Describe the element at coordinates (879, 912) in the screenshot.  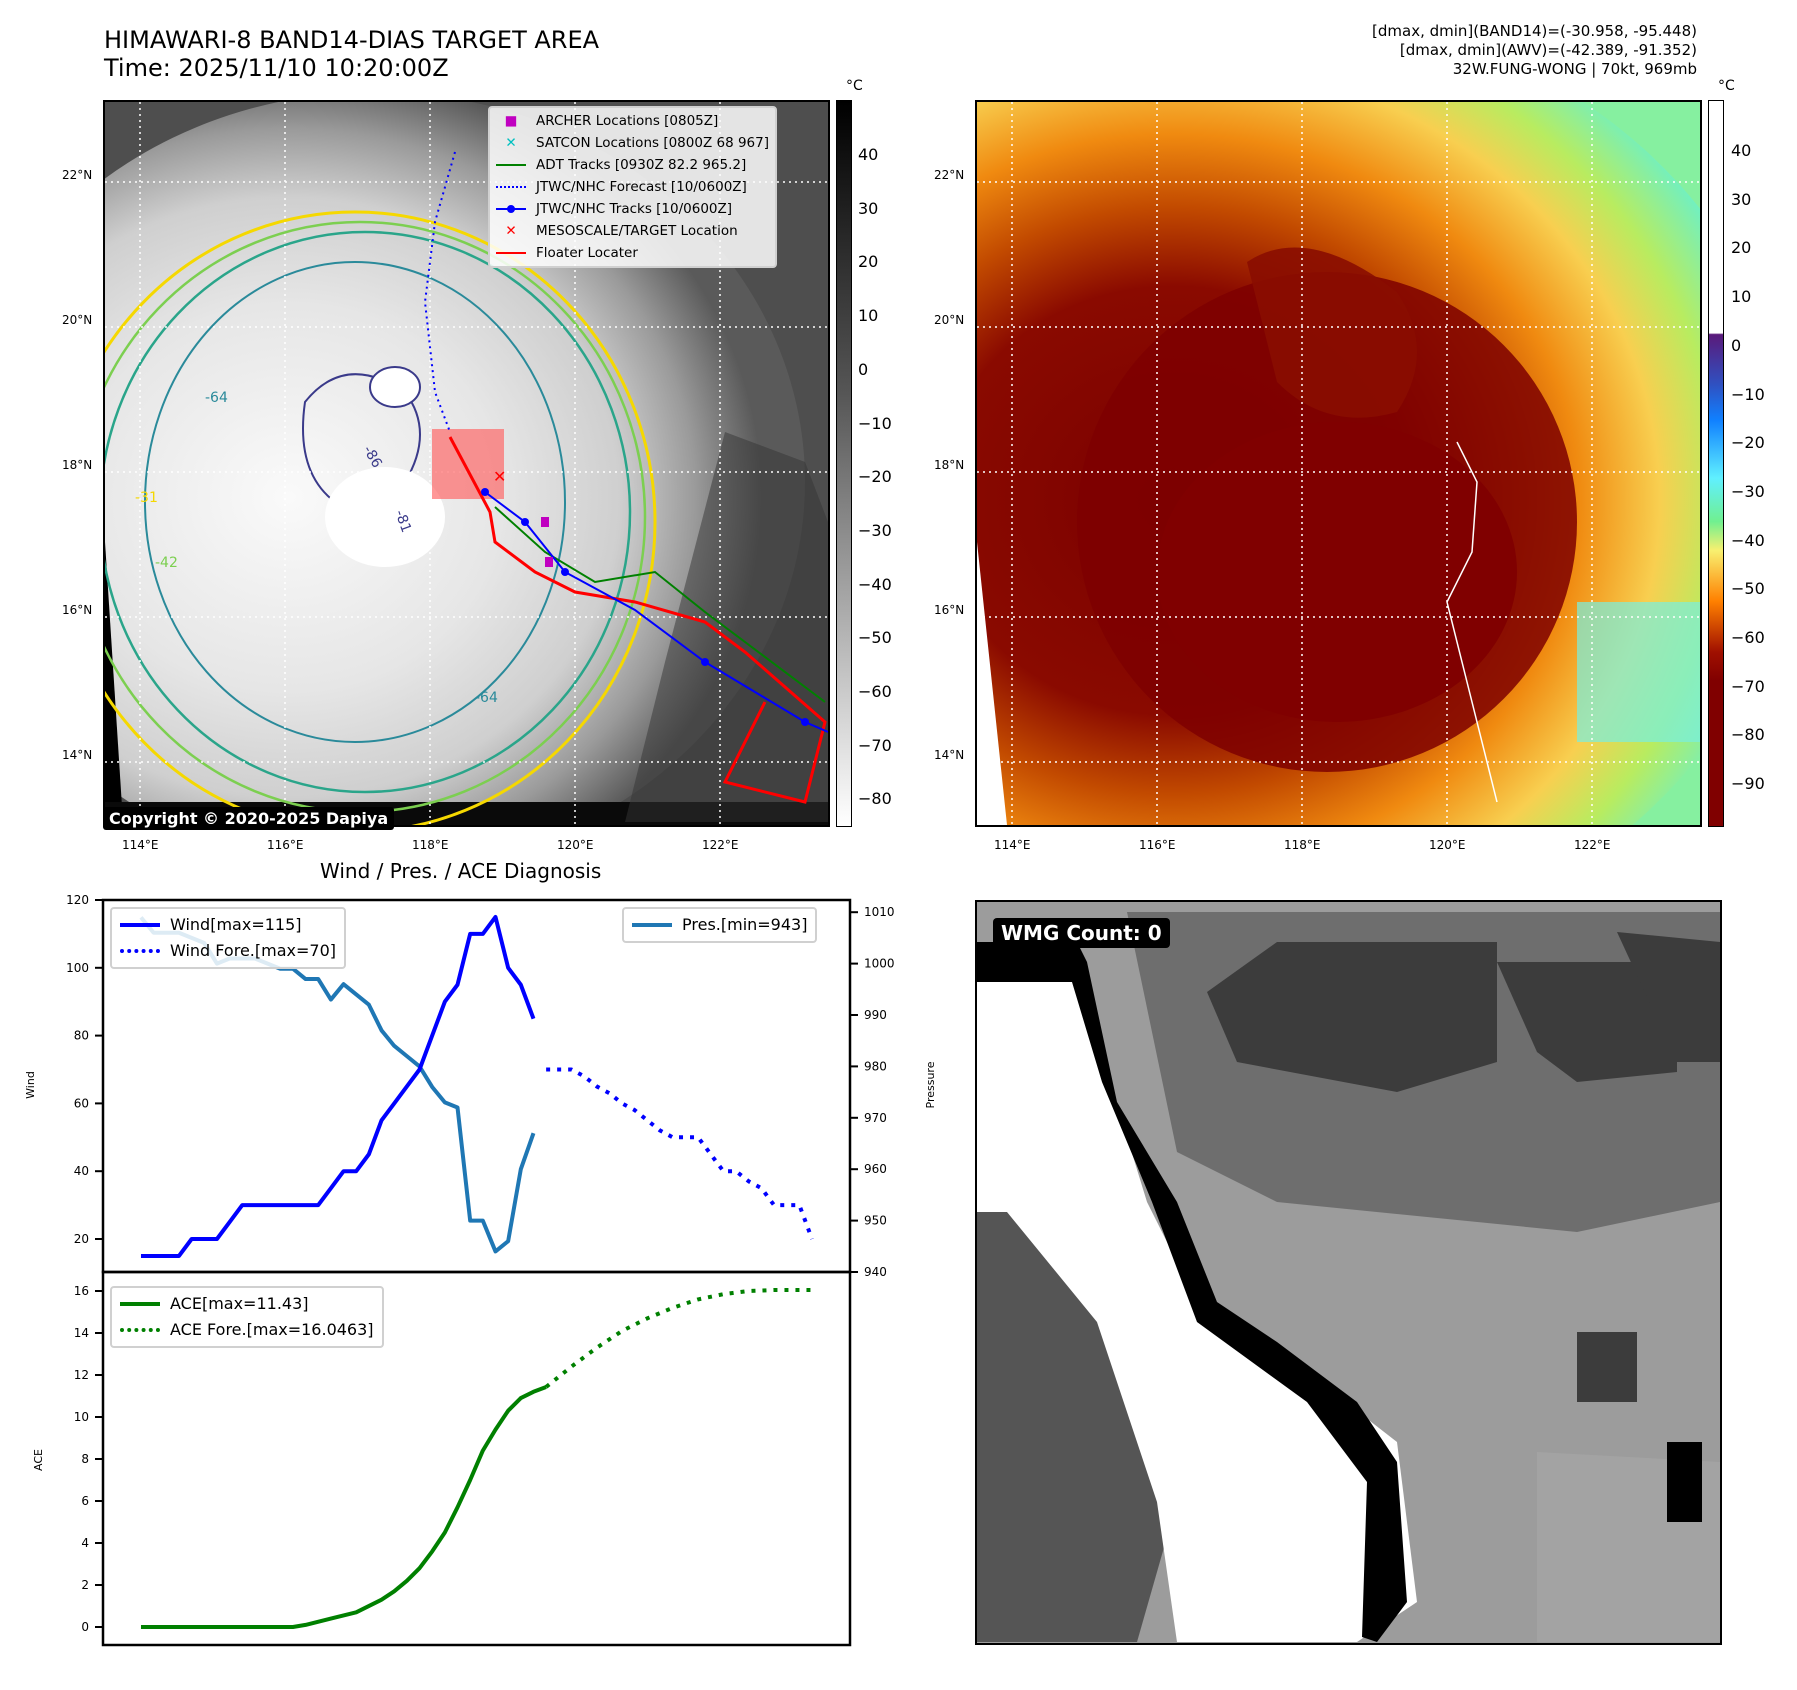
I see `pressure-tick-label: 1010` at that location.